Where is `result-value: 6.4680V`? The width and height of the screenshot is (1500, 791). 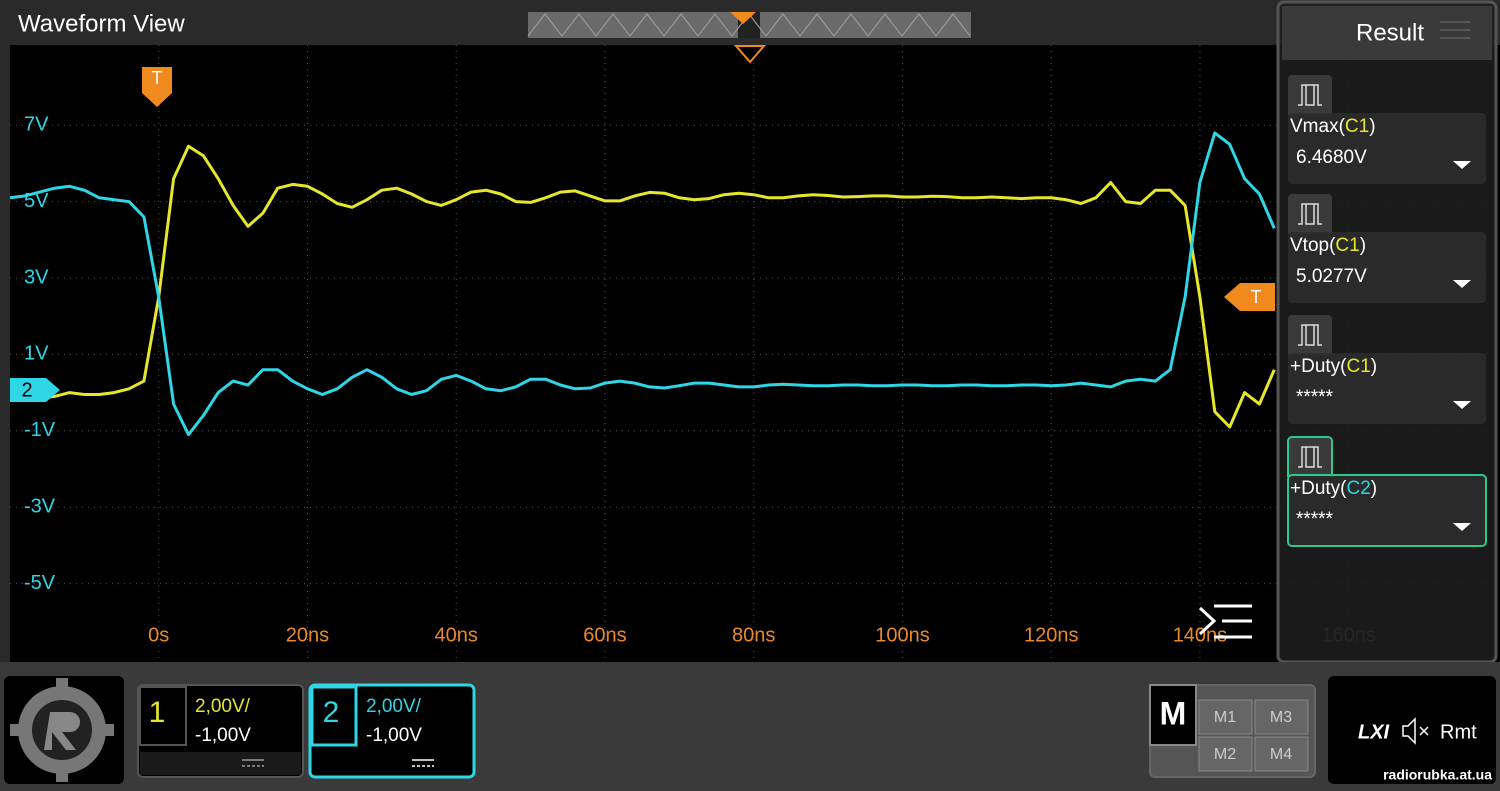
result-value: 6.4680V is located at coordinates (1331, 157).